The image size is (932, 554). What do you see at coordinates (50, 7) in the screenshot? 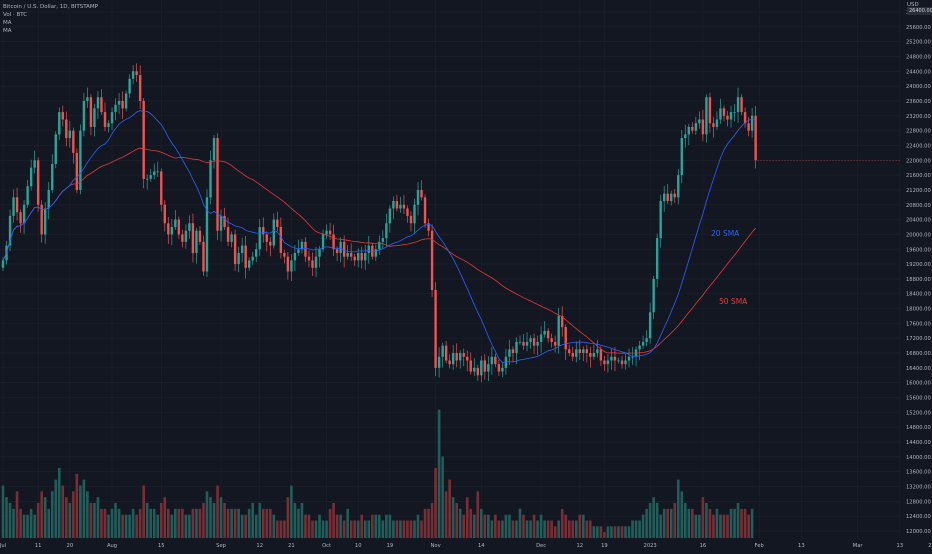
I see `symbol-title: Bitcoin / U.S. Dollar, 1D, BITSTAMP` at bounding box center [50, 7].